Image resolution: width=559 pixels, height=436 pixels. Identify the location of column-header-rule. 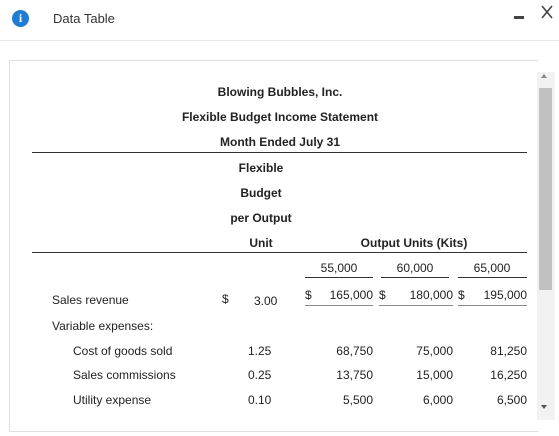
(279, 252).